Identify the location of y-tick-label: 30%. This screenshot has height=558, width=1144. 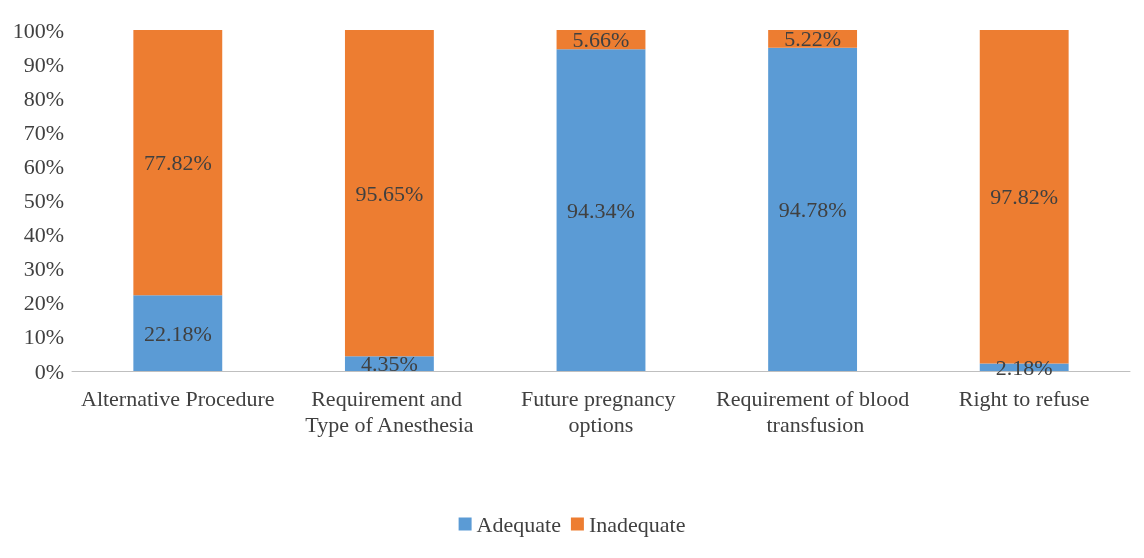
(43, 269).